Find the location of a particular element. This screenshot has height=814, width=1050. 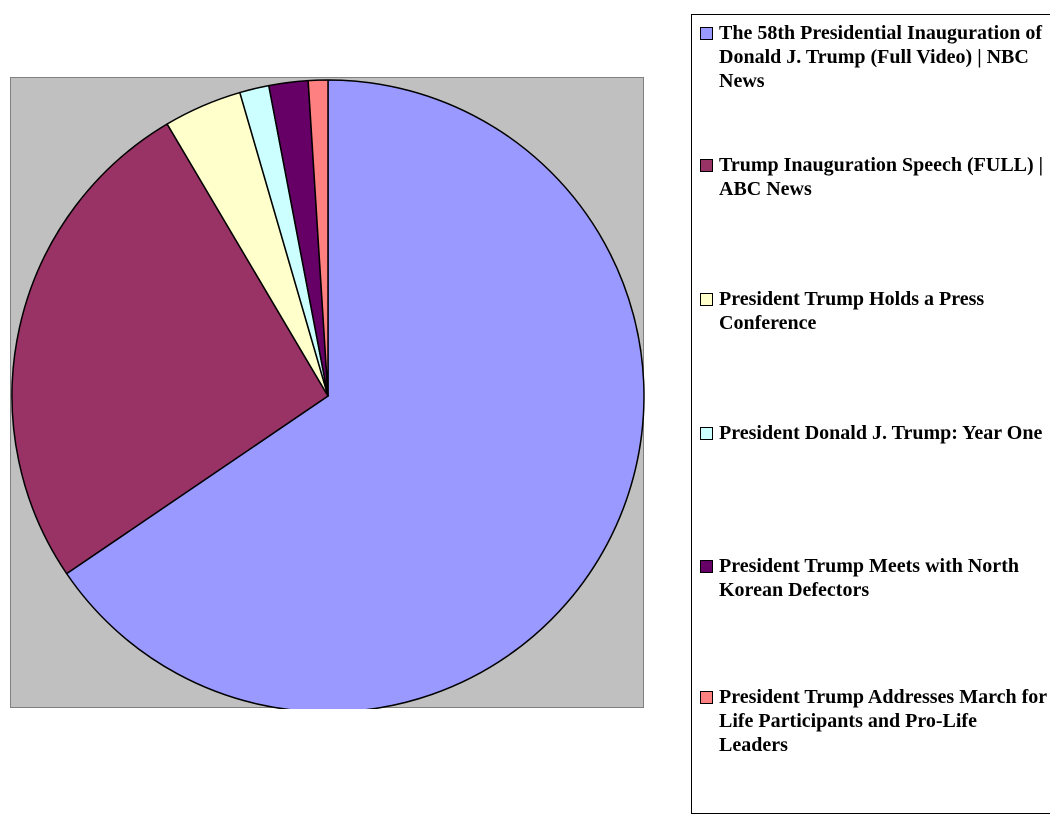

legend-entry-3: President Donald J. Trump: Year One is located at coordinates (875, 433).